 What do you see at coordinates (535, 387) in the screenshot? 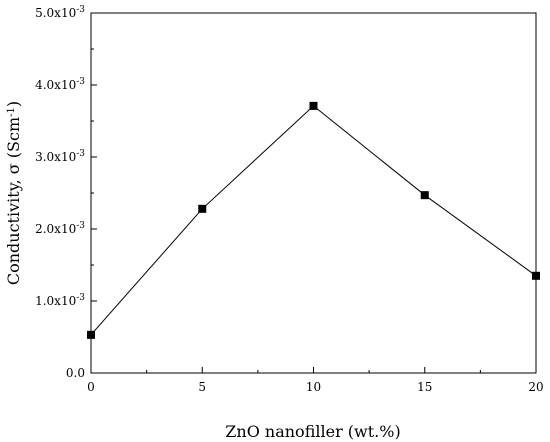
I see `x-tick-label: 20` at bounding box center [535, 387].